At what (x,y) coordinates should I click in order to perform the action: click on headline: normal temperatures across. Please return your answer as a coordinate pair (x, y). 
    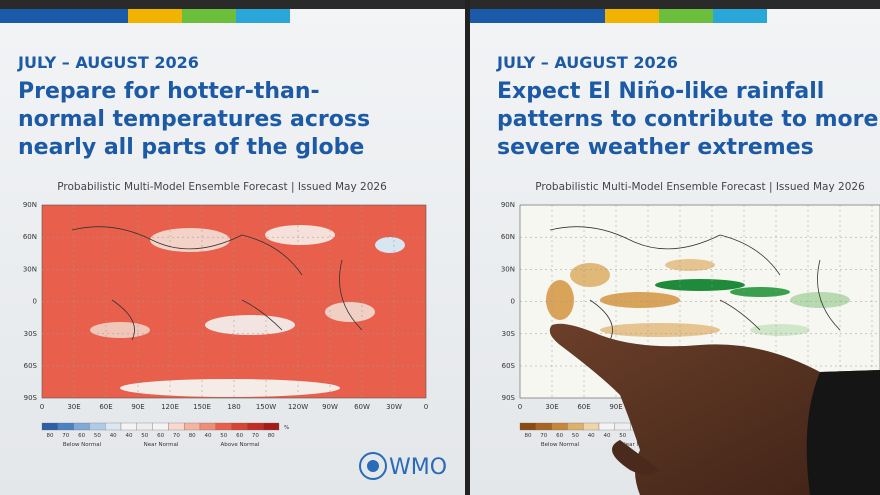
    Looking at the image, I should click on (194, 119).